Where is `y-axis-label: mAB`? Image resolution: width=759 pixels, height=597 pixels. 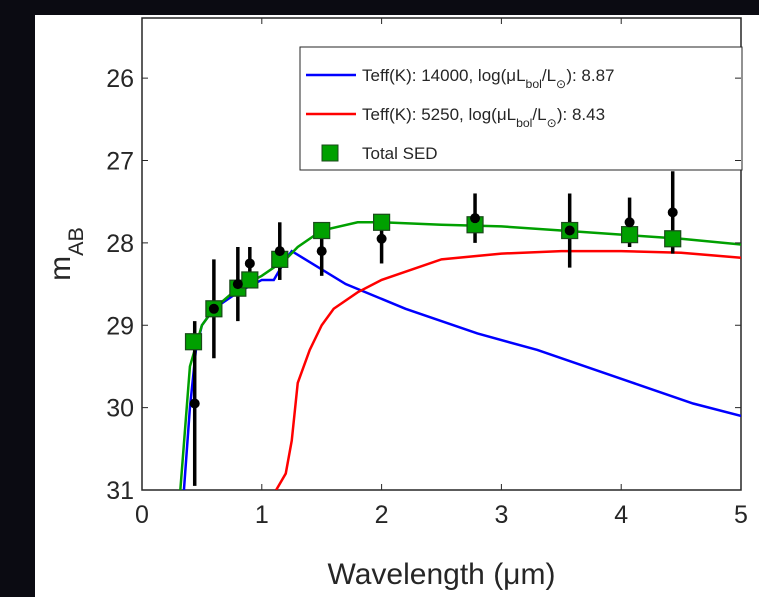 y-axis-label: mAB is located at coordinates (66, 254).